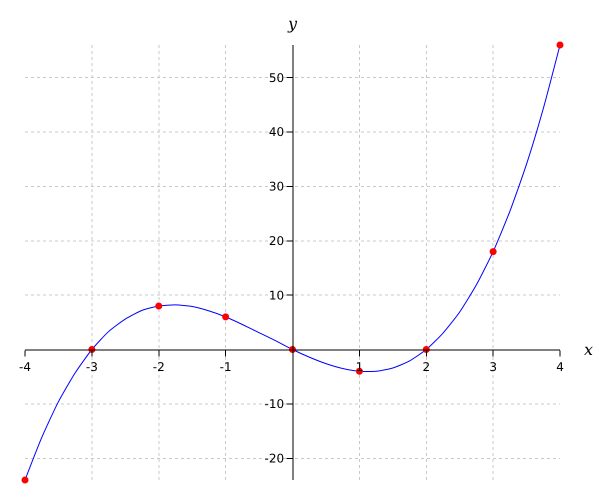  What do you see at coordinates (276, 187) in the screenshot?
I see `y-tick-label: 30` at bounding box center [276, 187].